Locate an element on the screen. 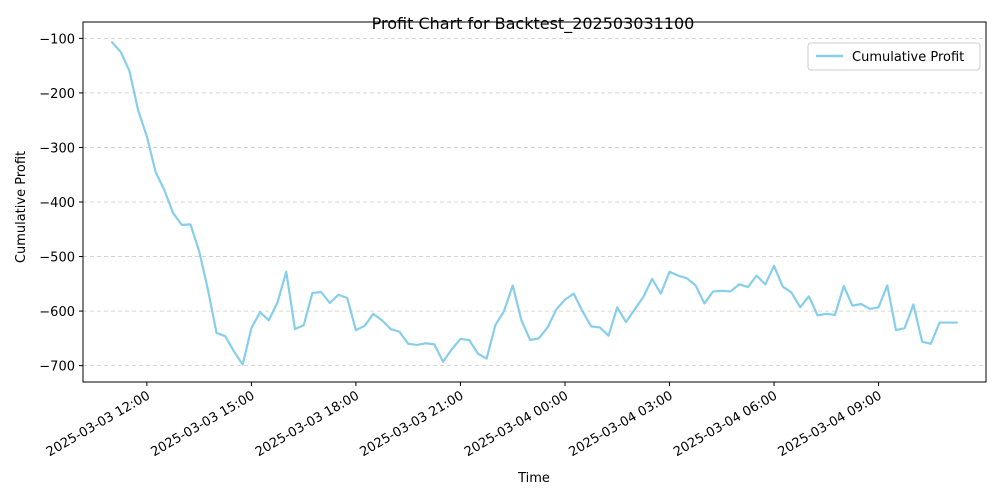  y-tick-label: −600 is located at coordinates (57, 312).